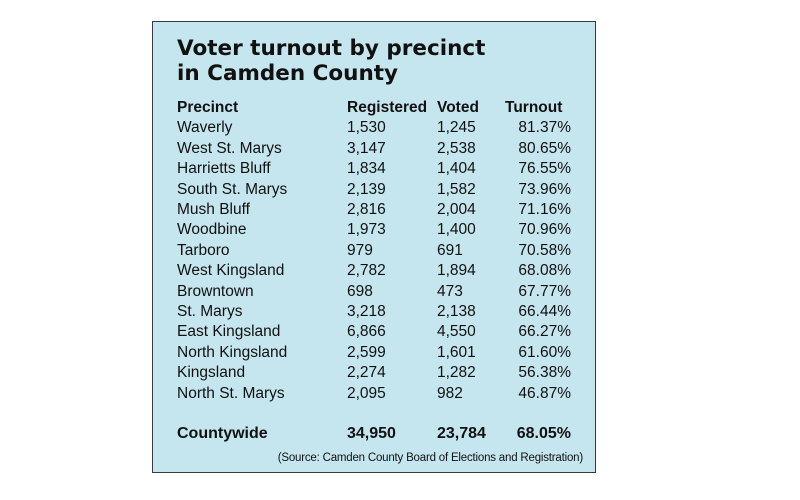  I want to click on total-precinct: Countywide, so click(222, 434).